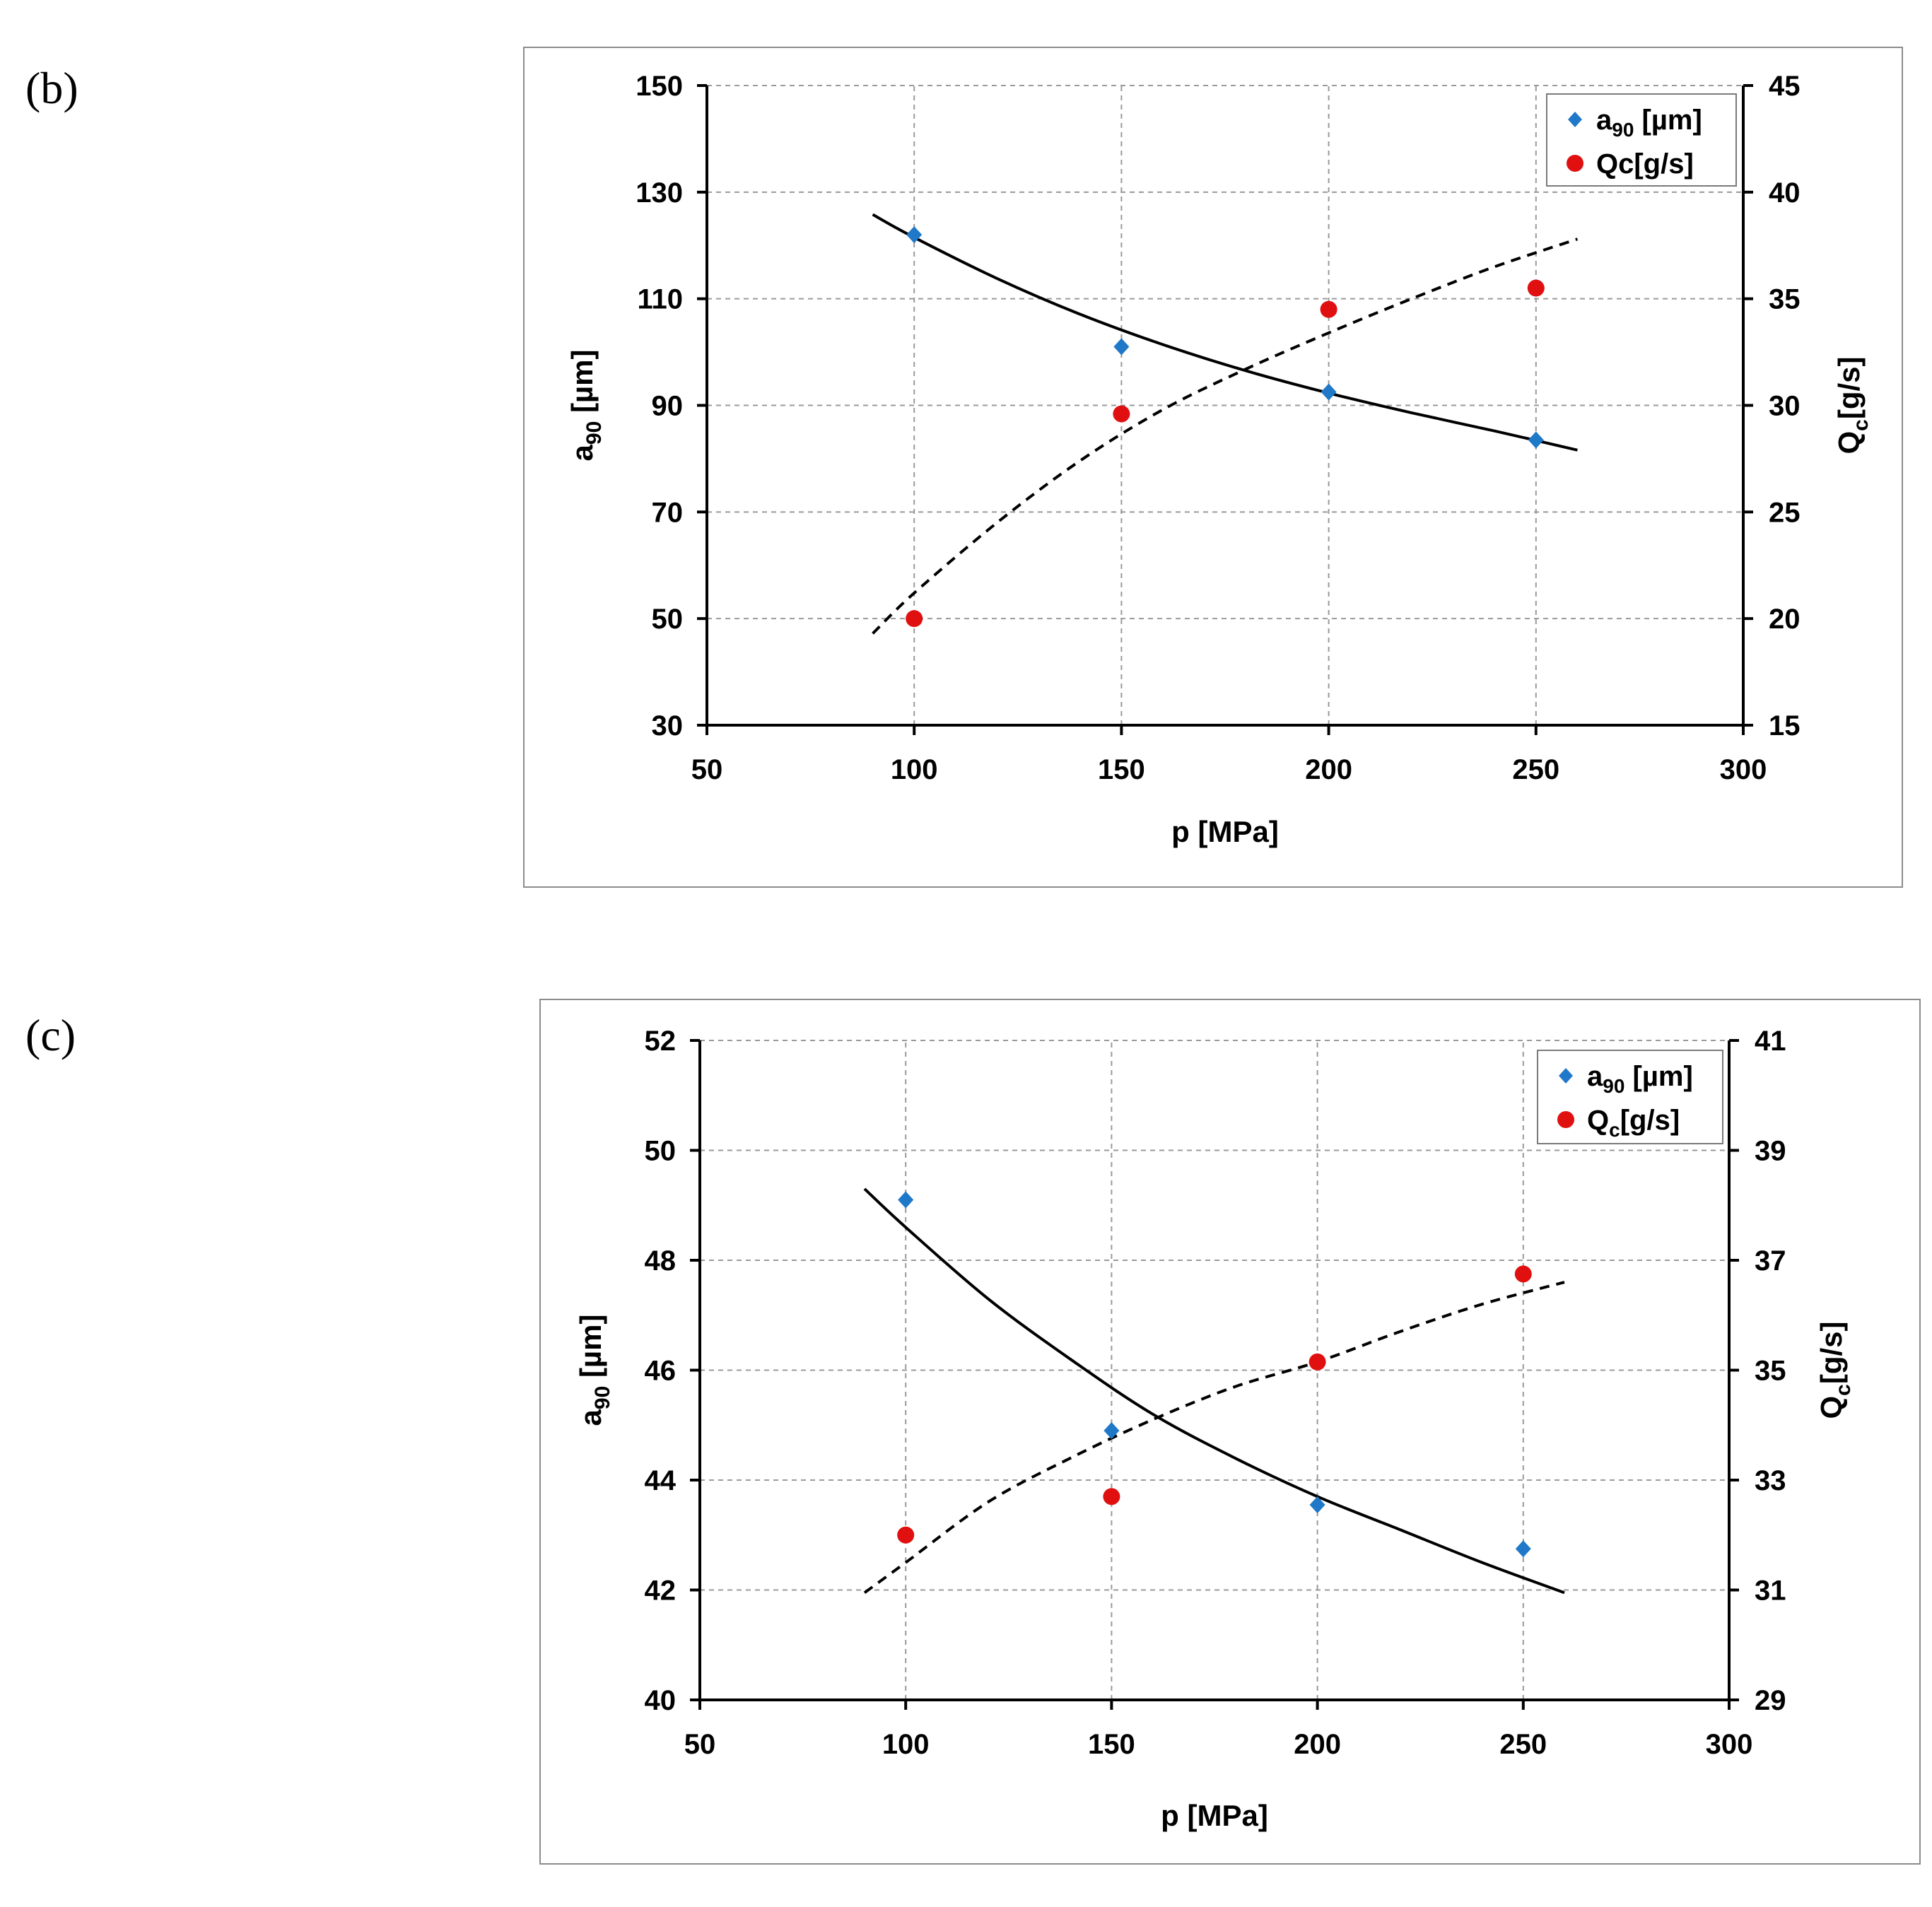  I want to click on y-right-tick-label: 29, so click(1771, 1700).